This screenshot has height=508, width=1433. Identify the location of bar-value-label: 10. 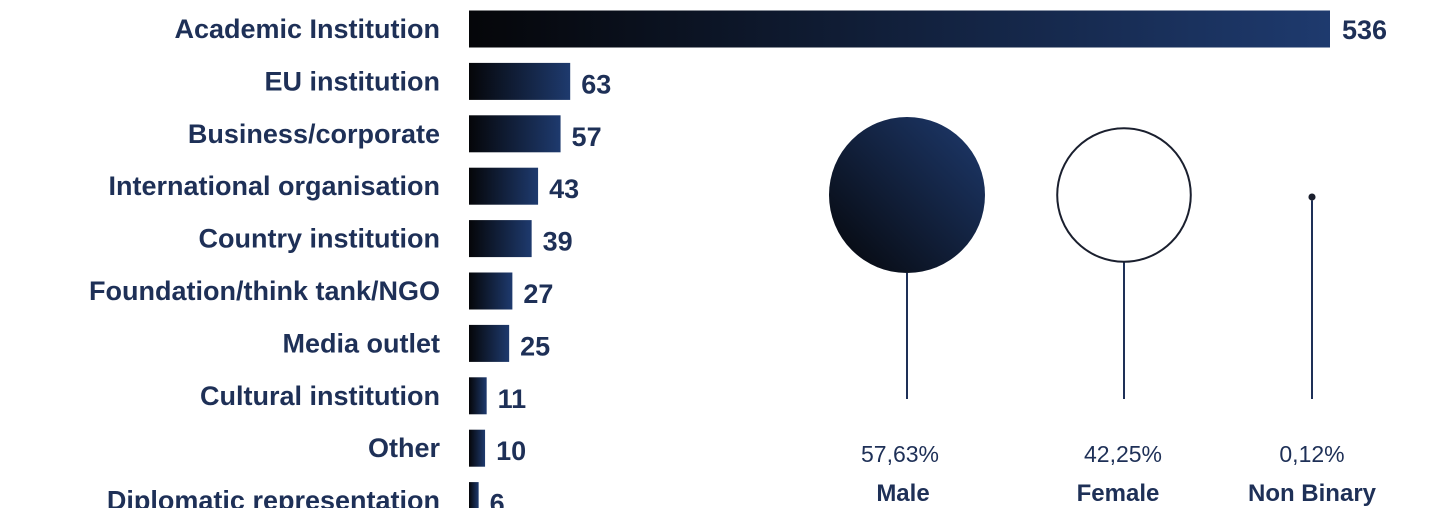
(511, 451).